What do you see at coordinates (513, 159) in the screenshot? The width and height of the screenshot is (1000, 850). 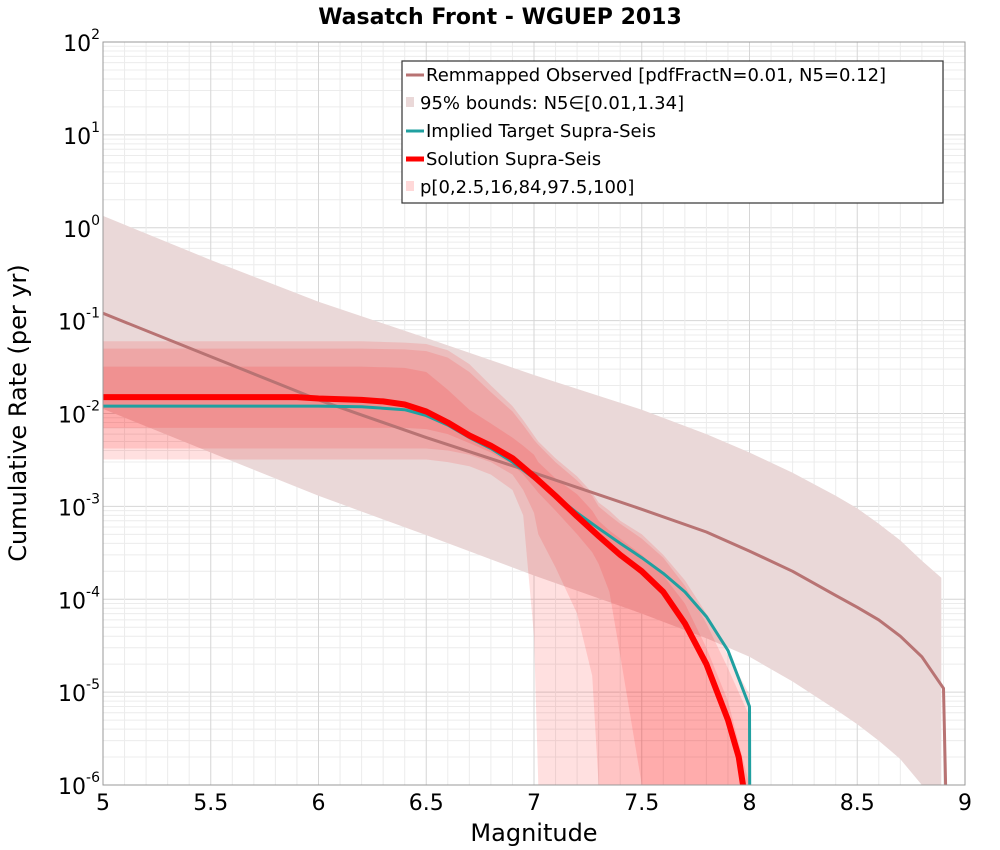 I see `legend-label-solution: Solution Supra-Seis` at bounding box center [513, 159].